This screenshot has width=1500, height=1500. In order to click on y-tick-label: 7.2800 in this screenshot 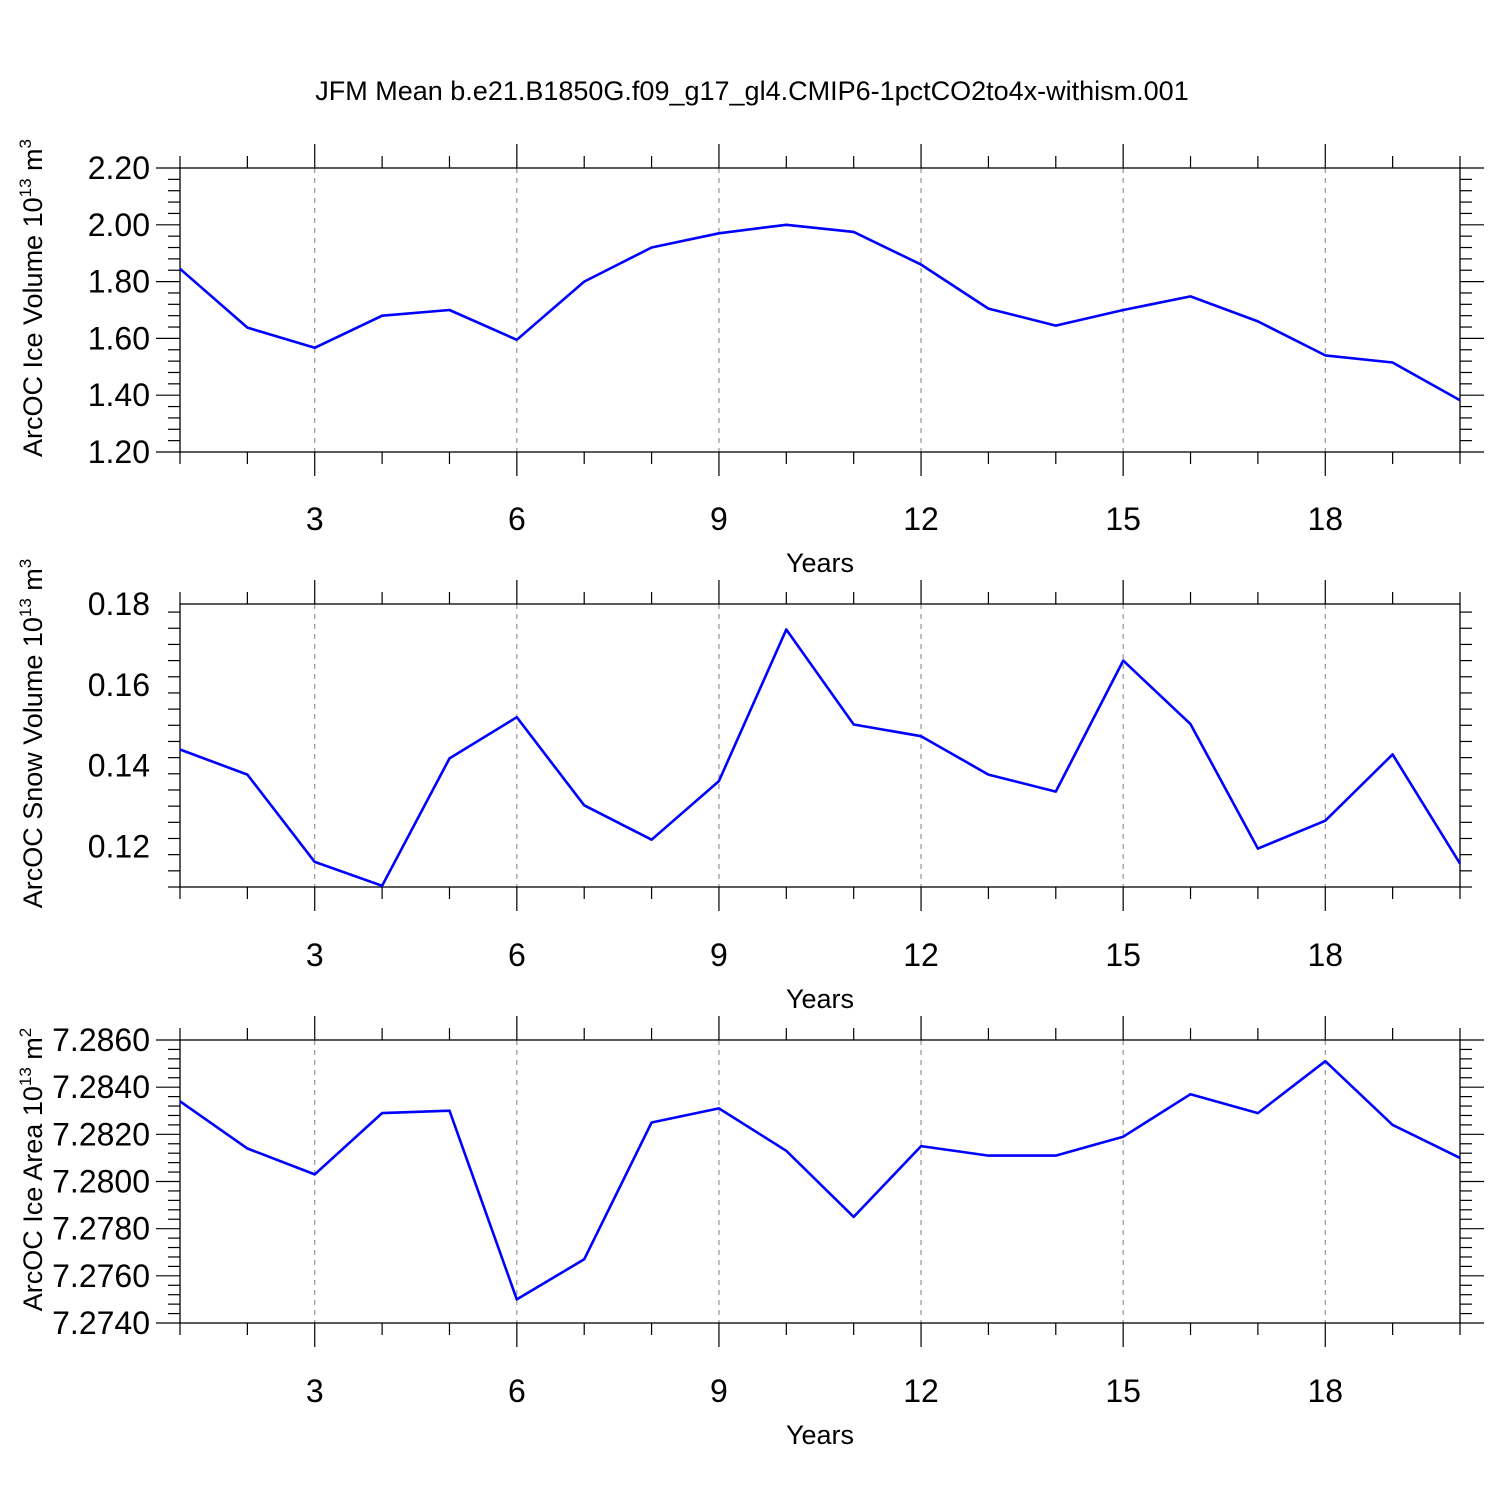, I will do `click(101, 1182)`.